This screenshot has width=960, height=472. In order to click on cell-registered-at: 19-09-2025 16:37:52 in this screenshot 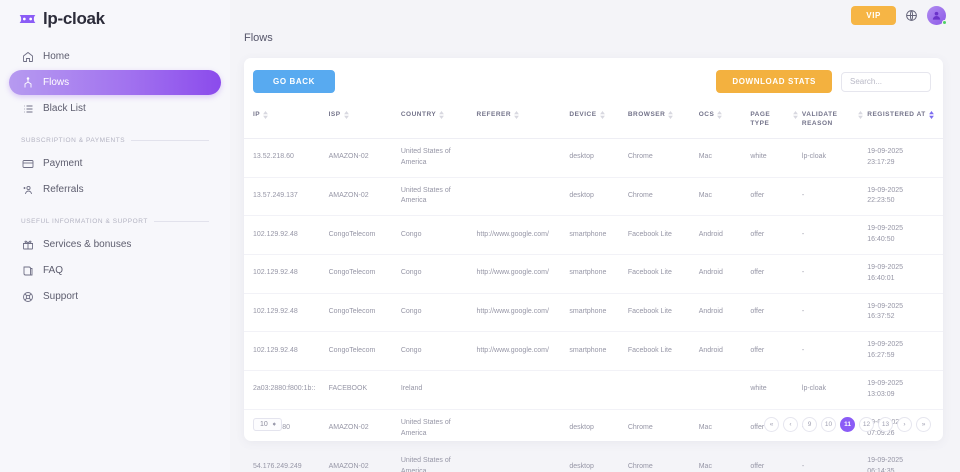, I will do `click(905, 313)`.